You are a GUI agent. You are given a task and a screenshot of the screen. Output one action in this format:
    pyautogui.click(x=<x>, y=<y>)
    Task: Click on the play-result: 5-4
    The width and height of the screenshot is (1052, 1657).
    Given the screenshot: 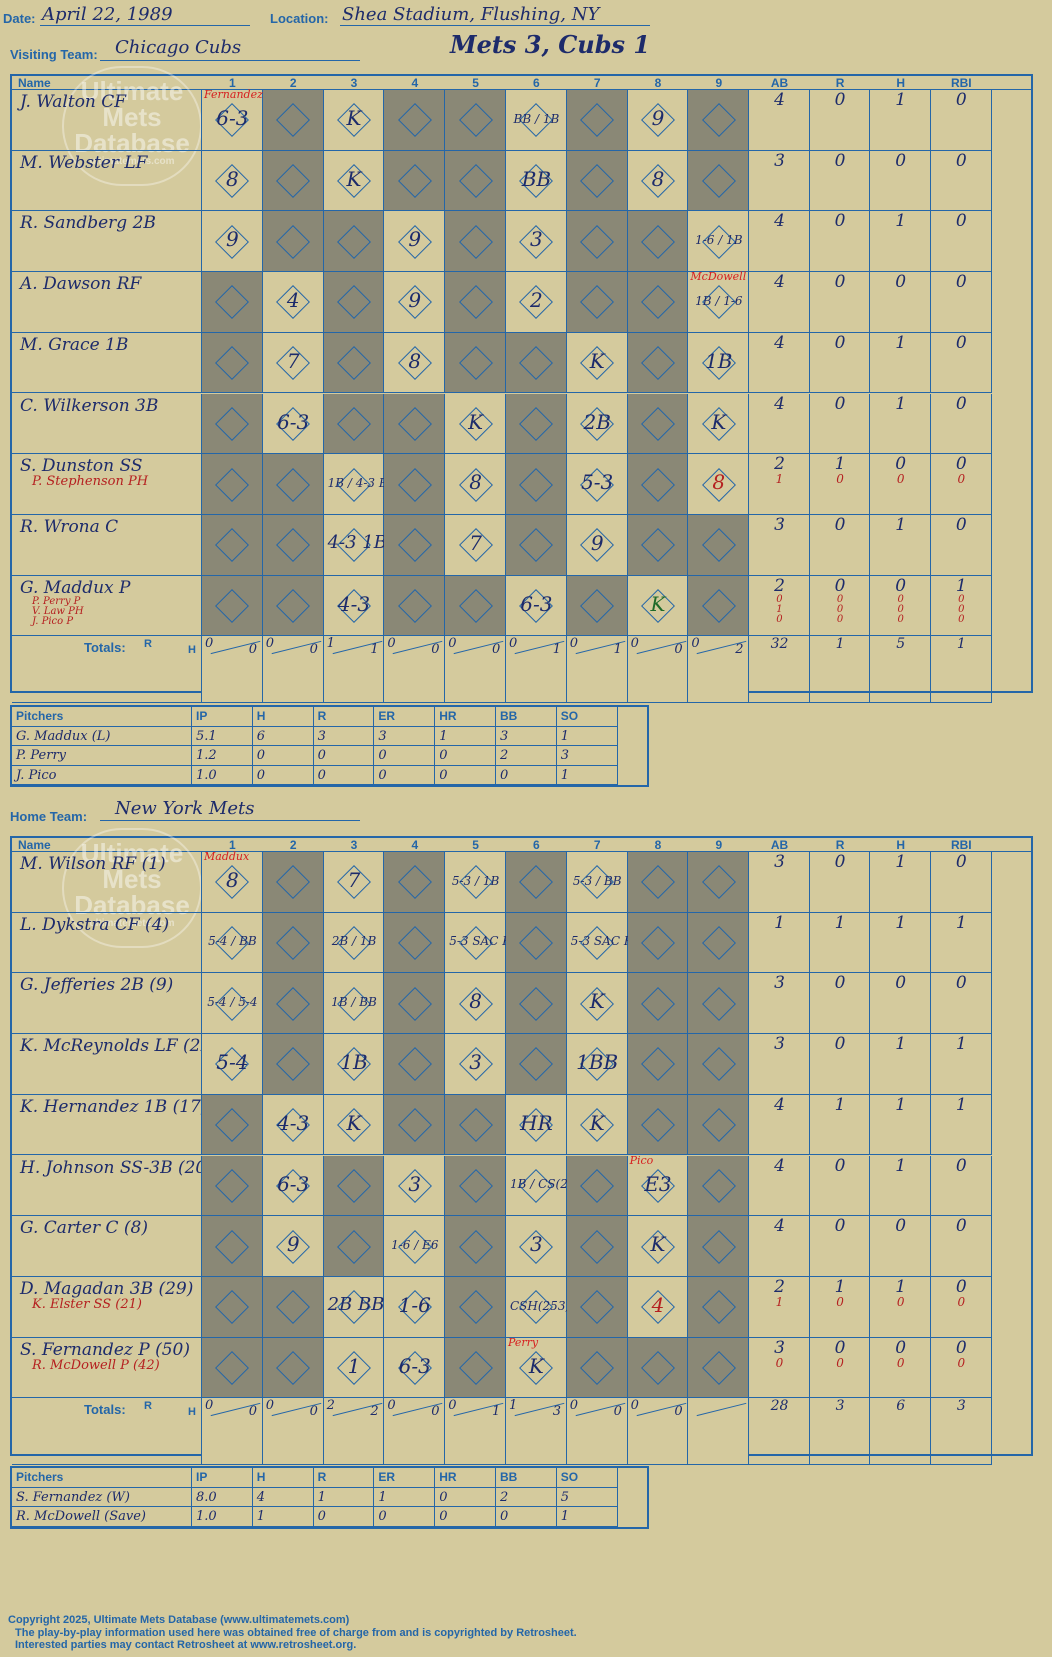 What is the action you would take?
    pyautogui.click(x=232, y=1062)
    